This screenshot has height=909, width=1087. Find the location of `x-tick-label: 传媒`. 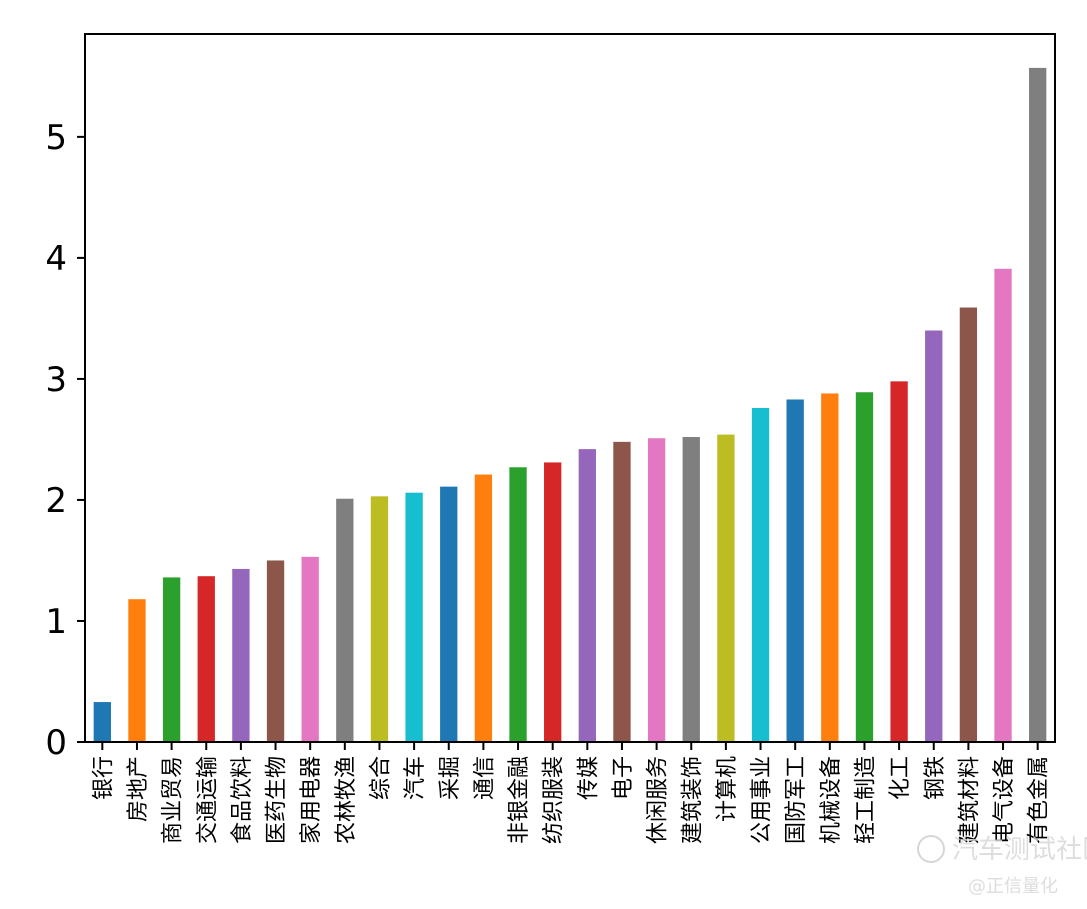

x-tick-label: 传媒 is located at coordinates (588, 778).